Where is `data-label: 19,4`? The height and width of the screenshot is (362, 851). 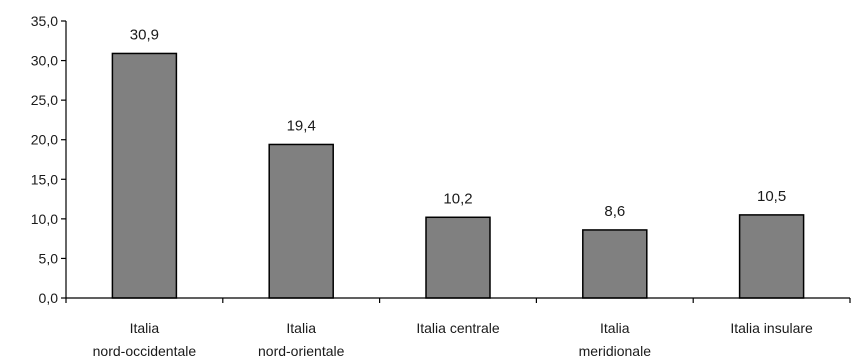 data-label: 19,4 is located at coordinates (301, 125).